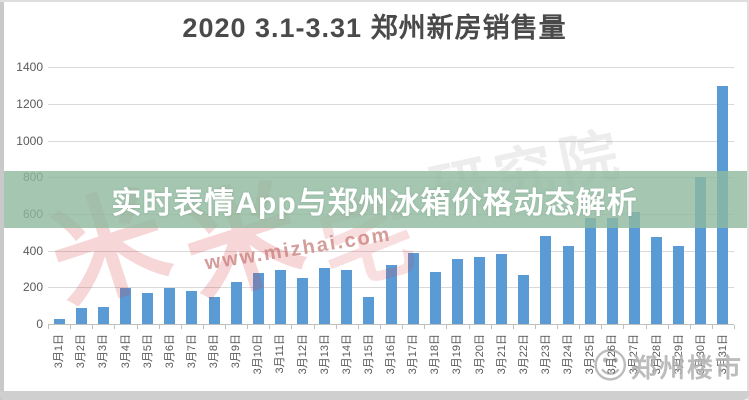 The image size is (749, 400). Describe the element at coordinates (457, 354) in the screenshot. I see `x-axis-label: 3月19日` at that location.